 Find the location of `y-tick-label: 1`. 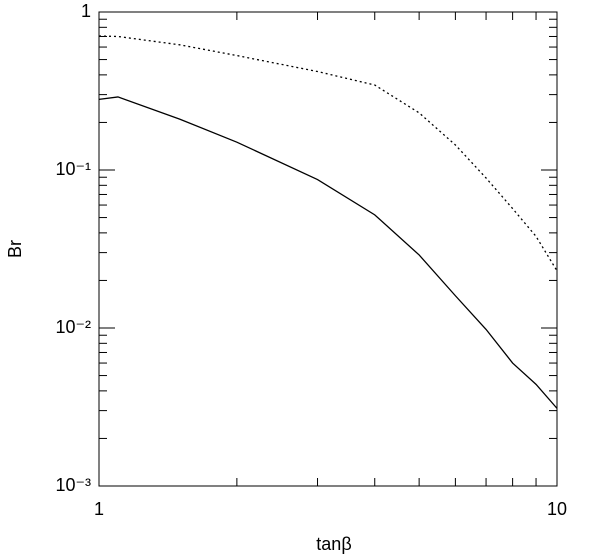

y-tick-label: 1 is located at coordinates (86, 11).